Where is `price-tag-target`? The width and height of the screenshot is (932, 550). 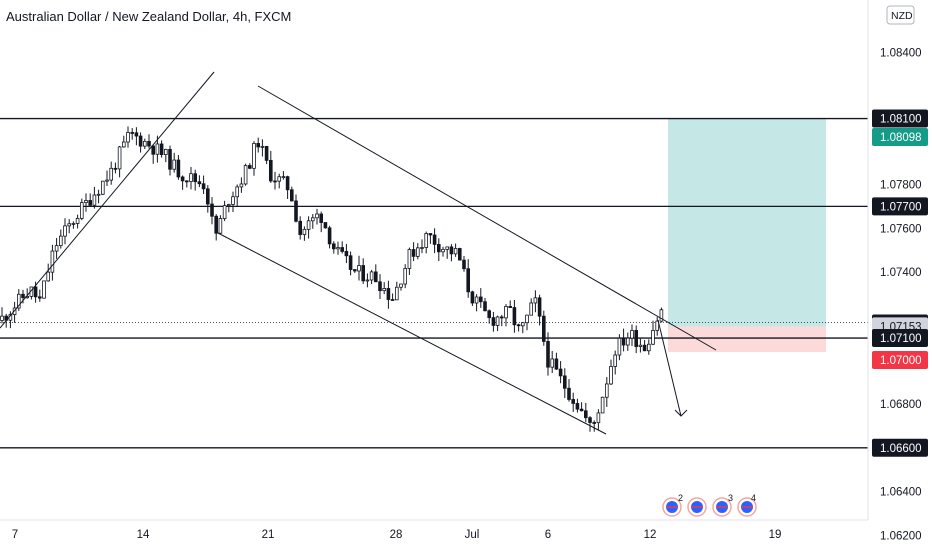
price-tag-target is located at coordinates (900, 136).